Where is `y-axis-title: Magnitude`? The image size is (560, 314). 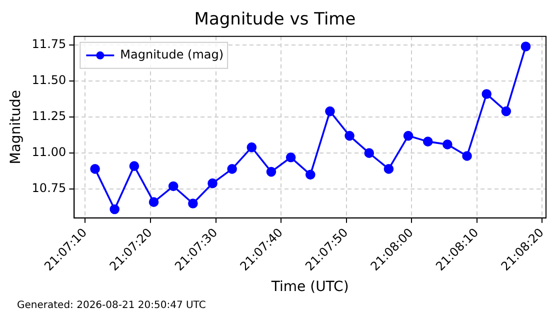
y-axis-title: Magnitude is located at coordinates (16, 127).